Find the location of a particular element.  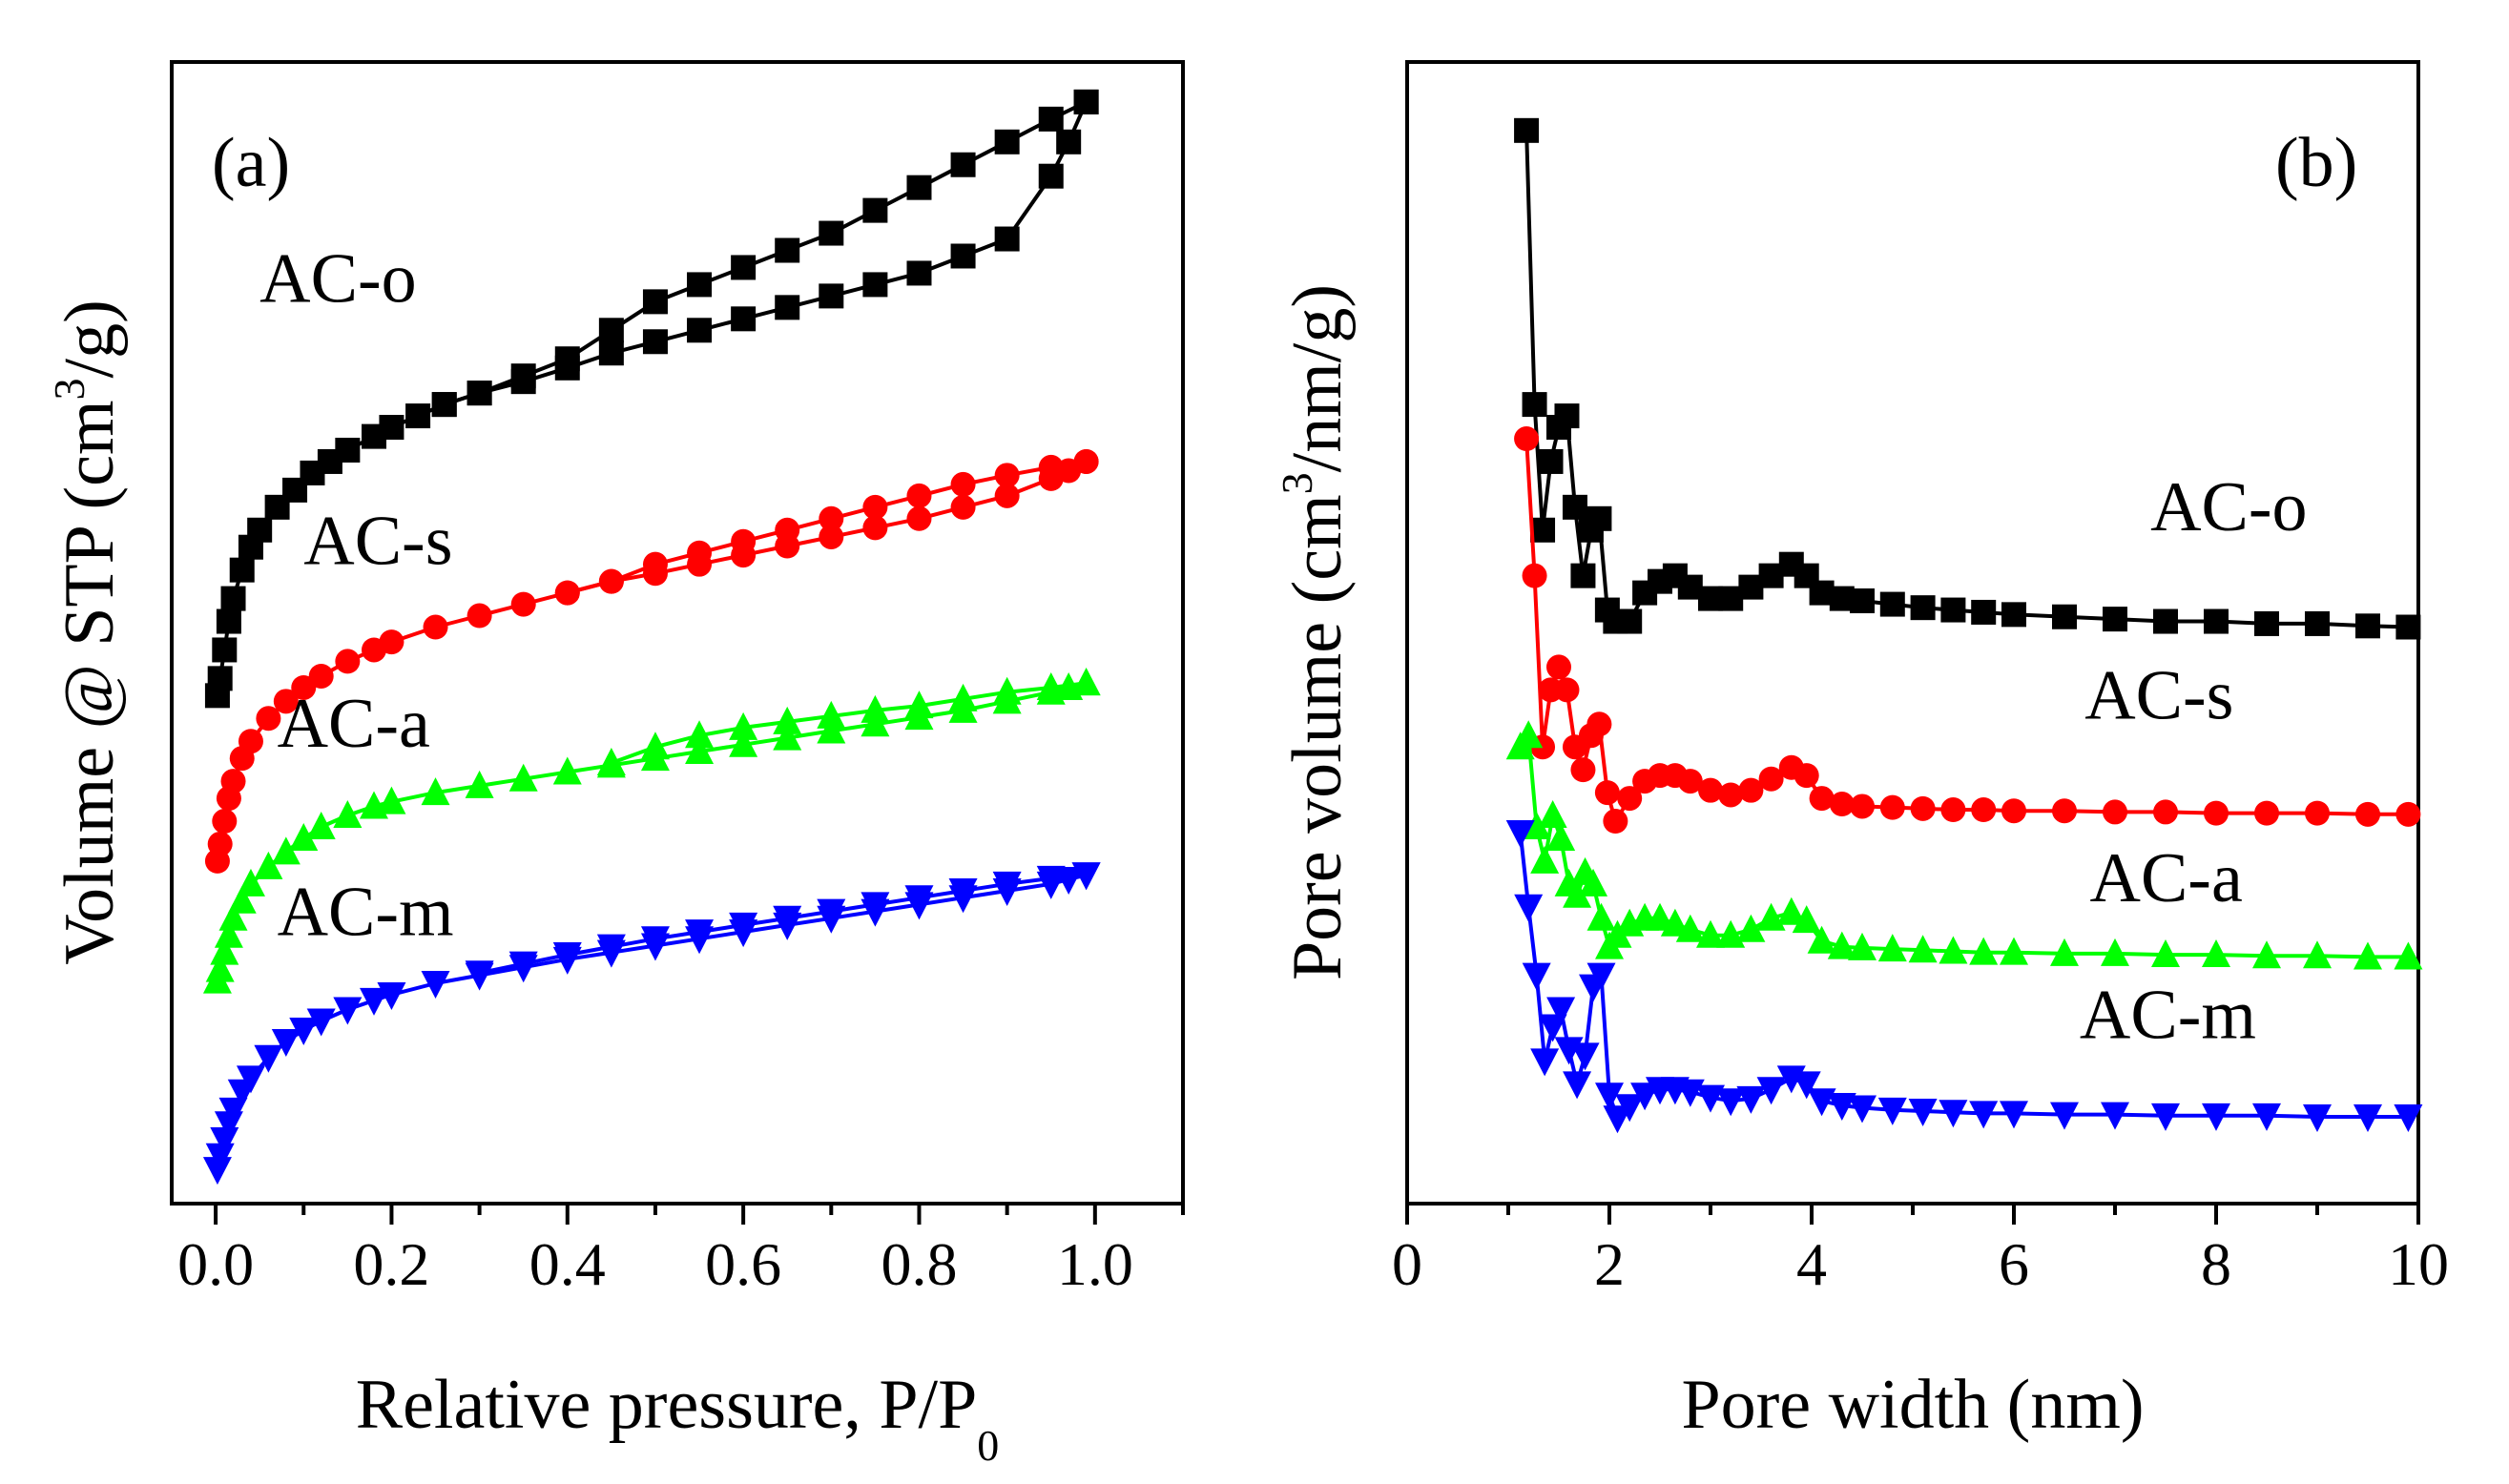

panel-b-ac-m-curve-line is located at coordinates (1963, 976).